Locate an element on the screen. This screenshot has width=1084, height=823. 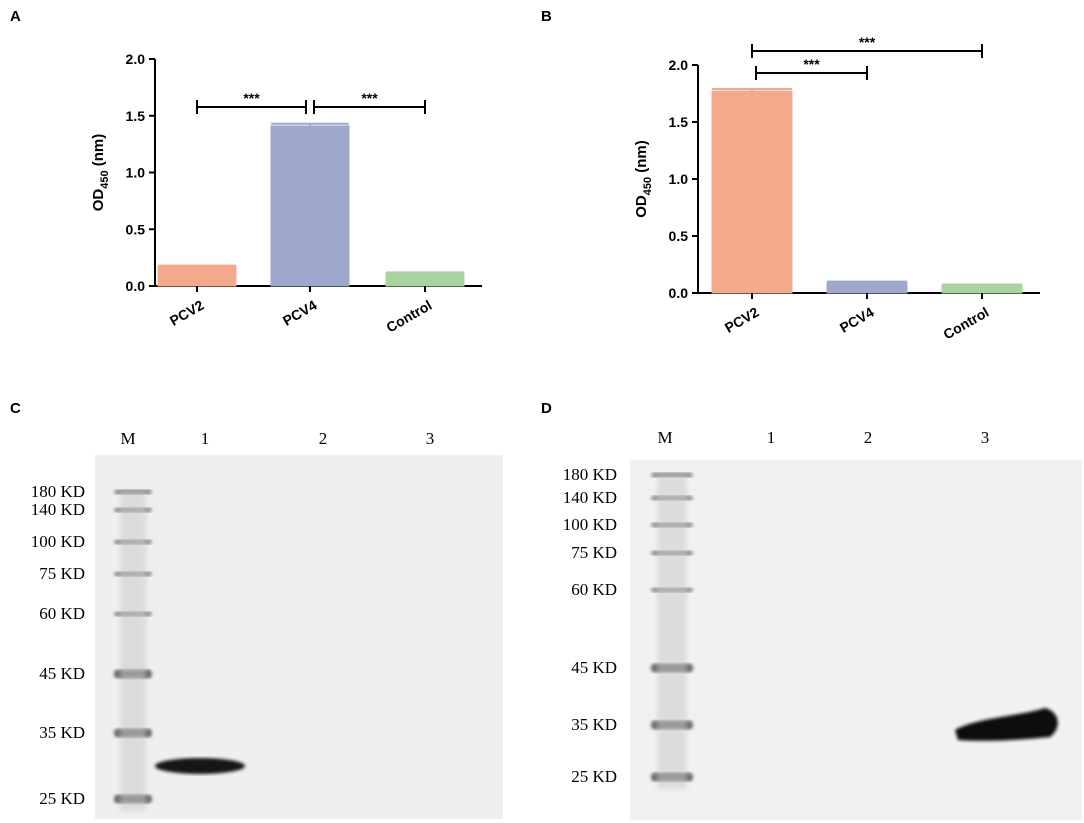
panel-label: C is located at coordinates (15, 408).